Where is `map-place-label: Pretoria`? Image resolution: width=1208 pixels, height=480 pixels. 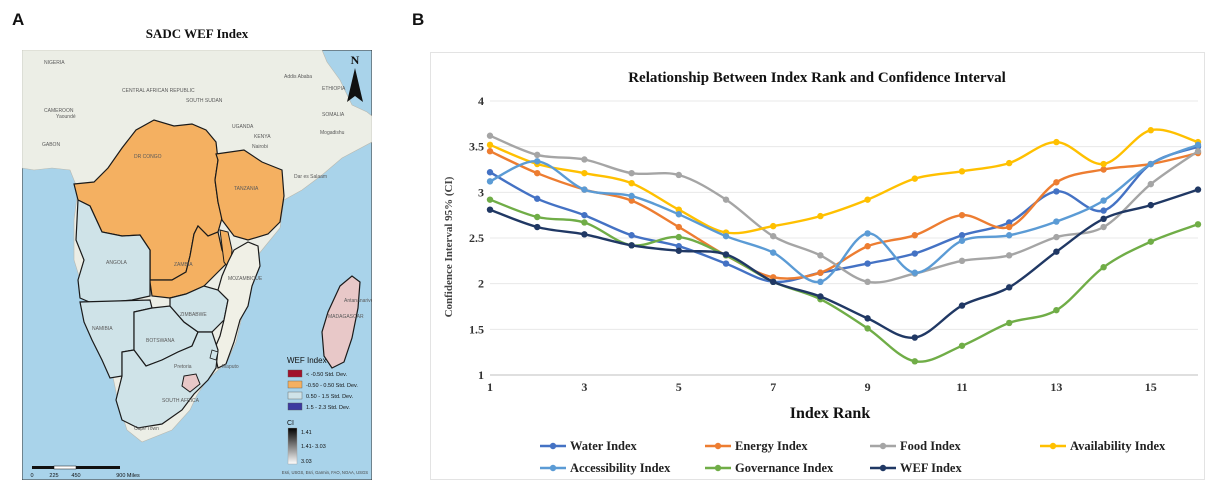
map-place-label: Pretoria is located at coordinates (183, 367).